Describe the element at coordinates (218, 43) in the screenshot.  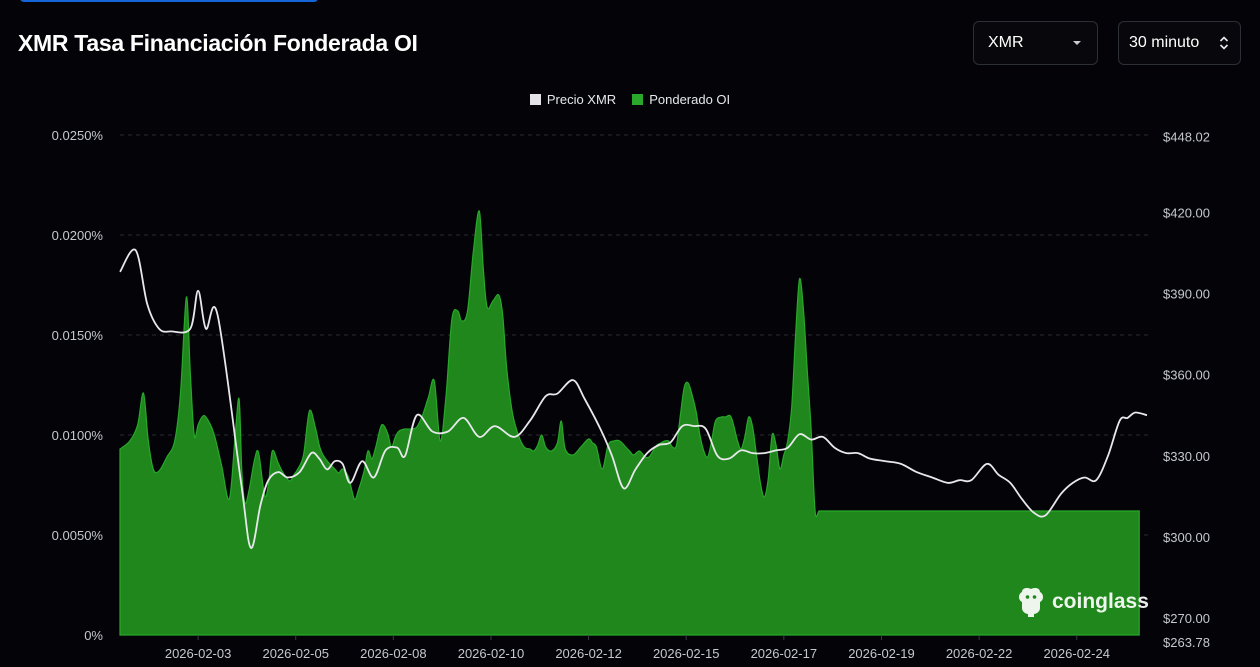
I see `page-title: XMR Tasa Financiación Fonderada OI` at that location.